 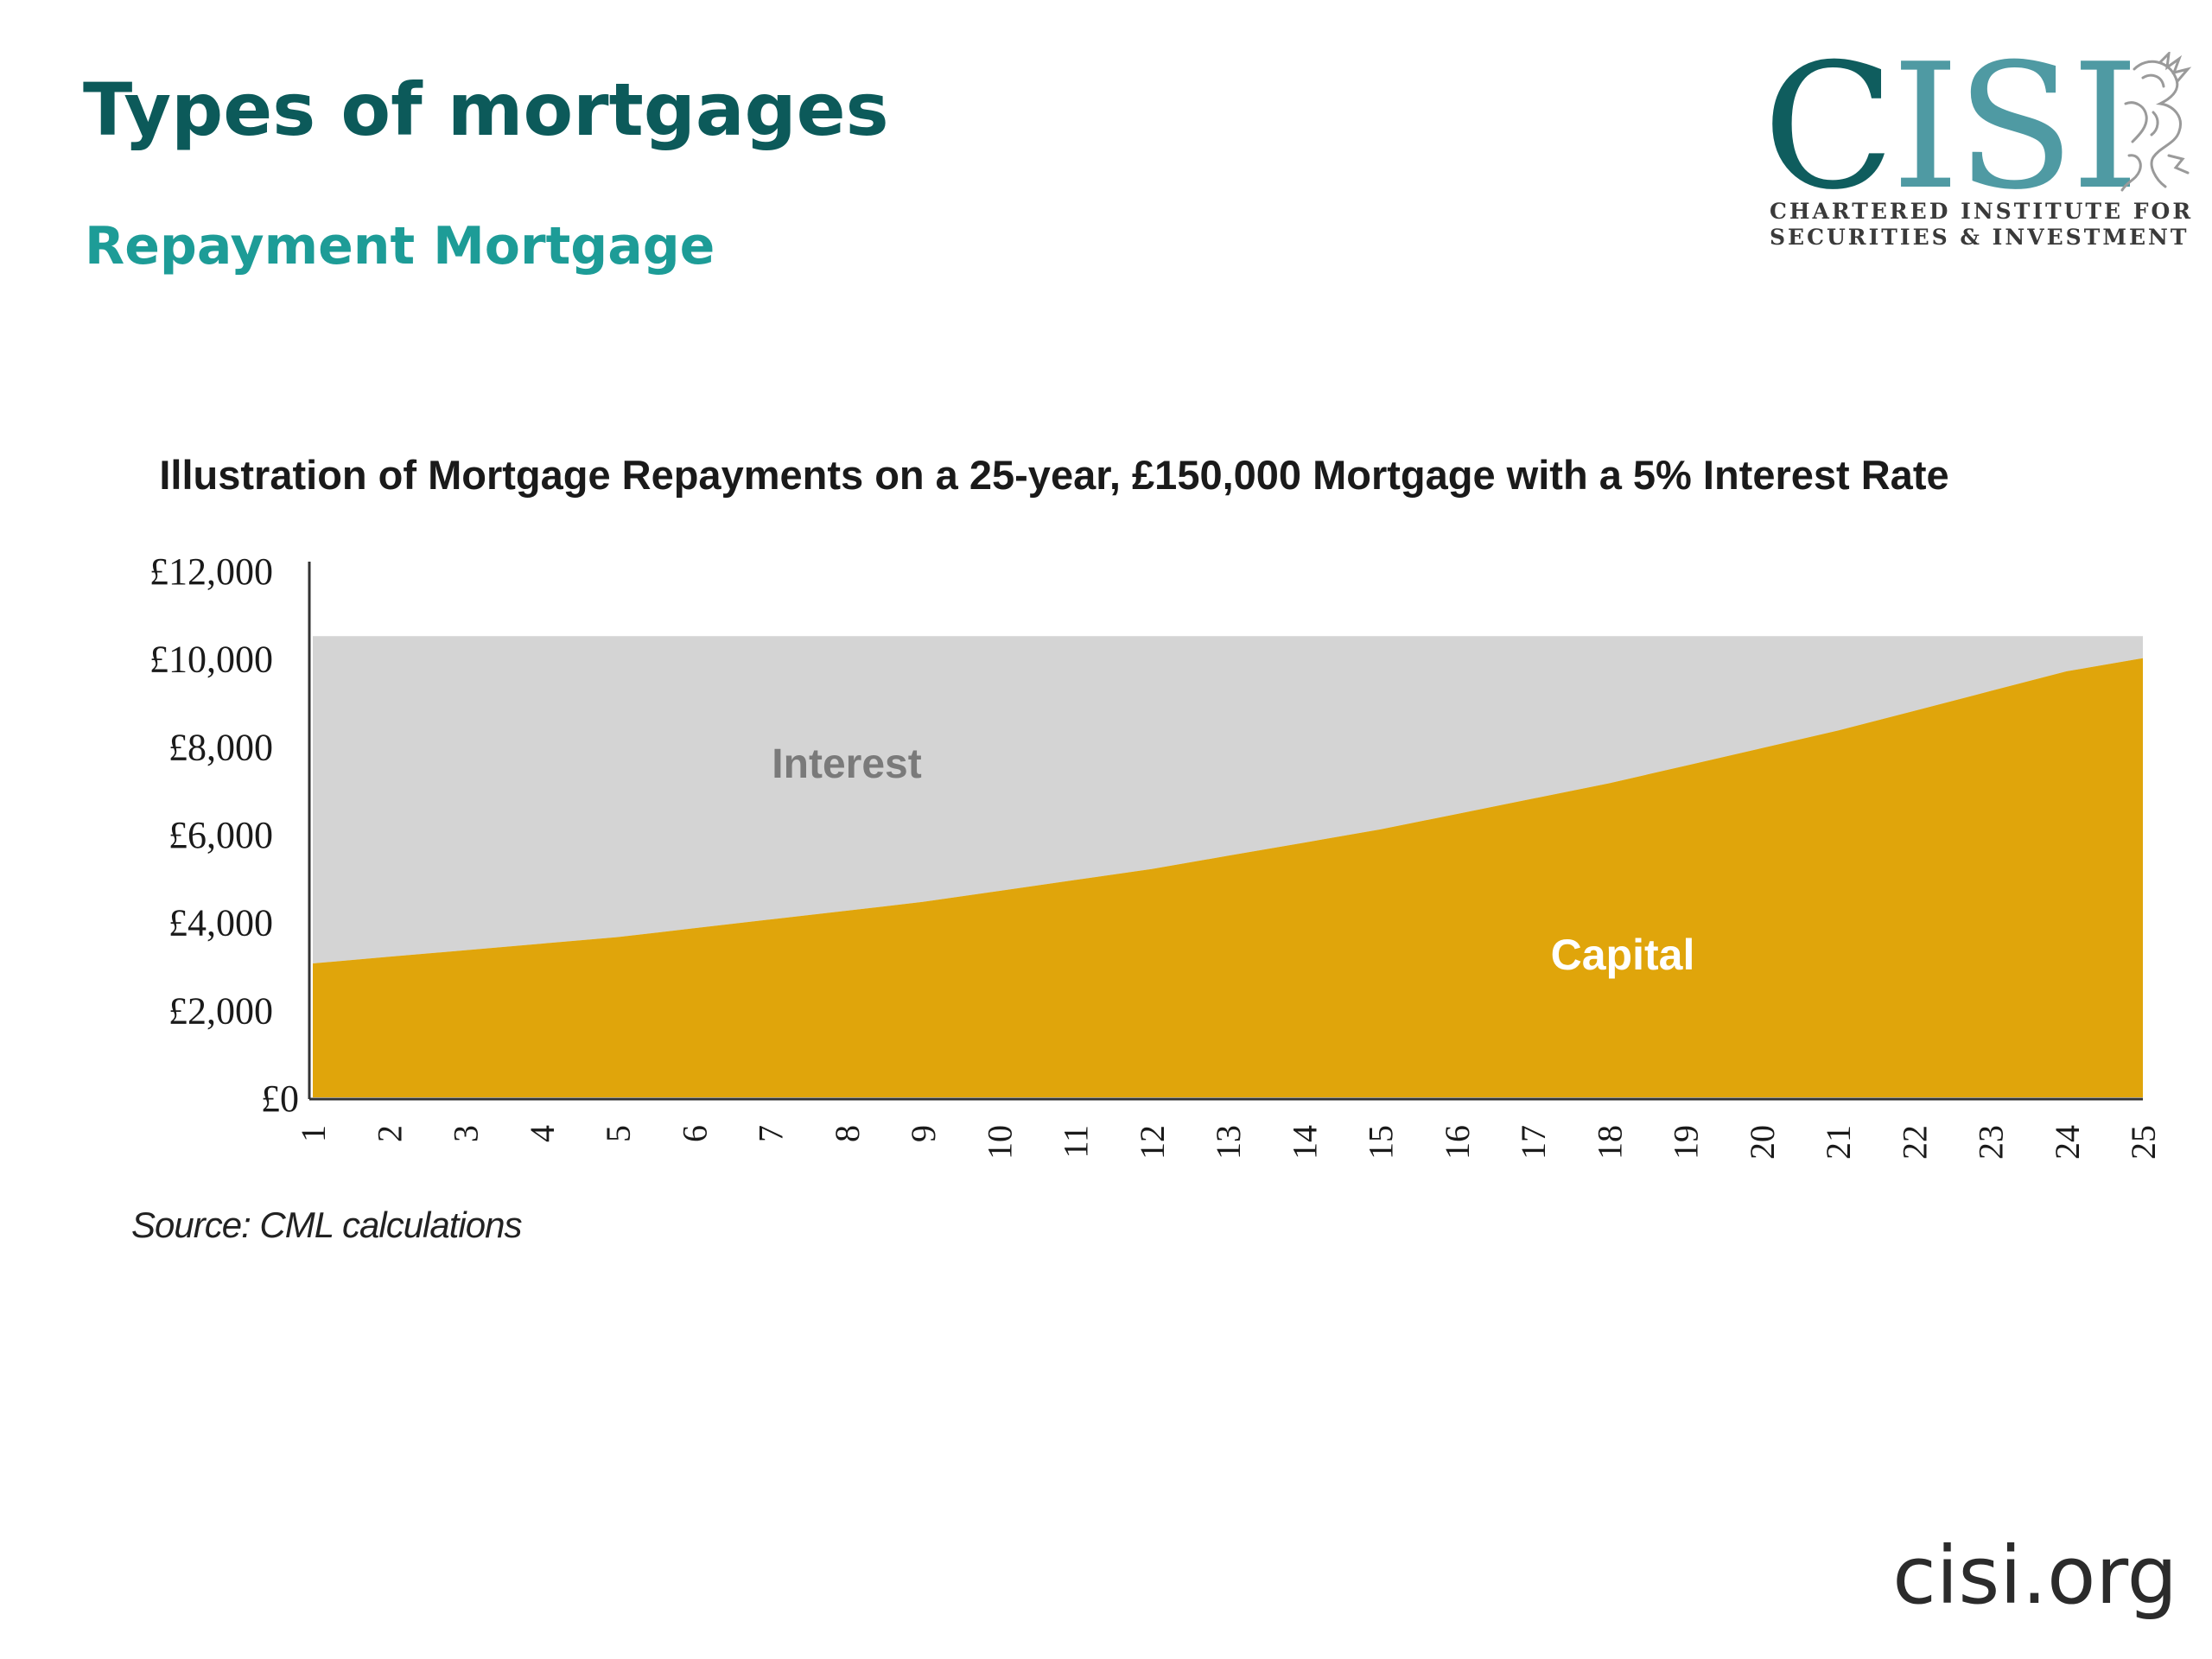 What do you see at coordinates (220, 747) in the screenshot?
I see `y-tick-label: £8,000` at bounding box center [220, 747].